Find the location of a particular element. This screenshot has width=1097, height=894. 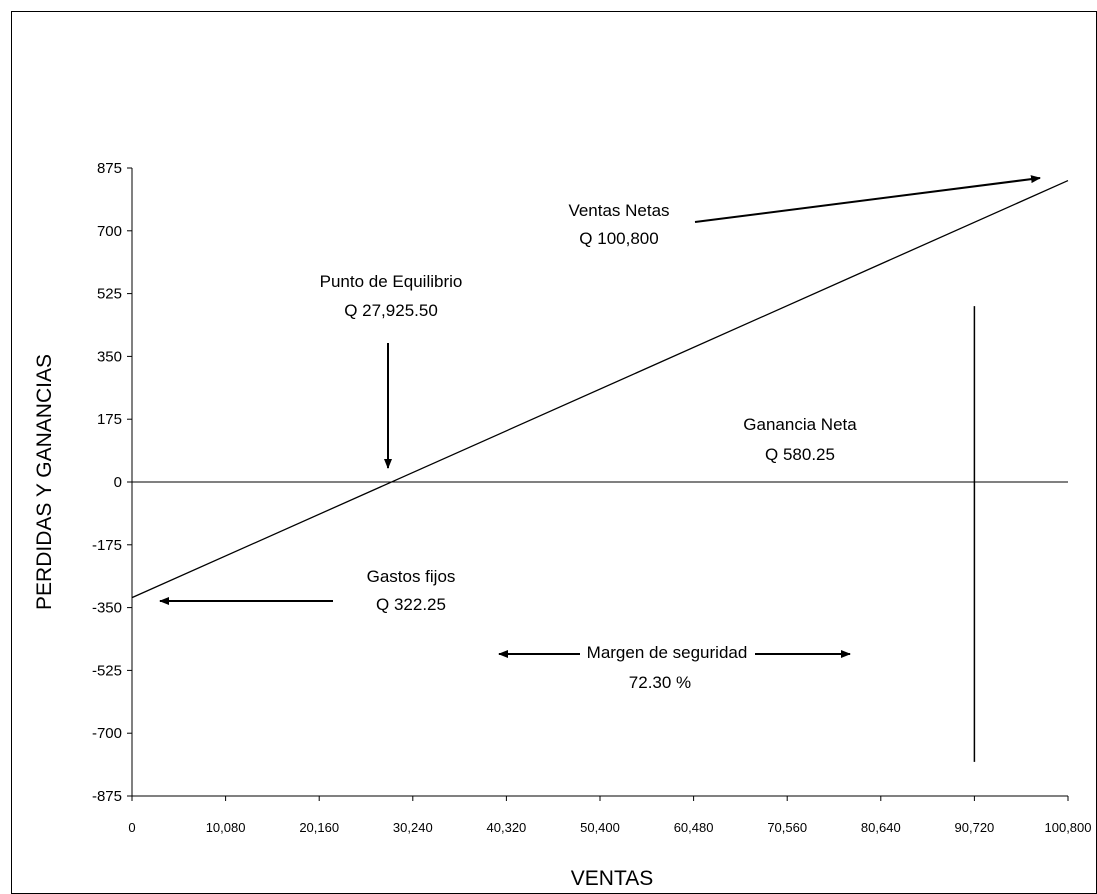

x-tick-label: 60,480 is located at coordinates (694, 827).